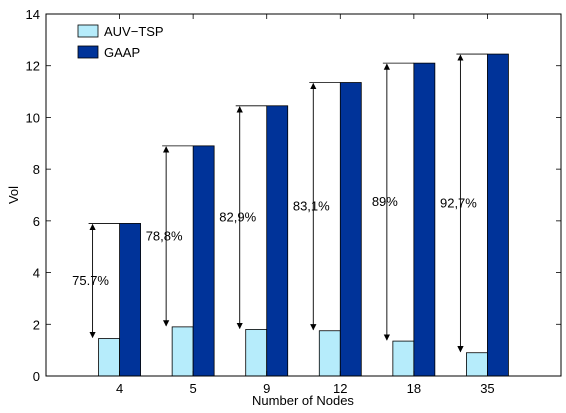 Image resolution: width=566 pixels, height=413 pixels. Describe the element at coordinates (36, 169) in the screenshot. I see `y-tick-label-8: 8` at that location.